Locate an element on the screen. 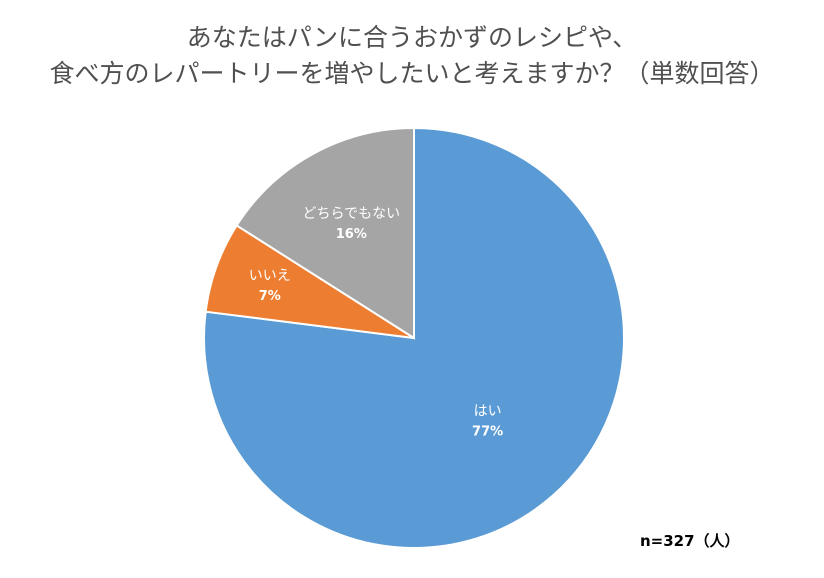  chart-title-line-1: あなたはパンに合うおかずのレシピや、 is located at coordinates (412, 37).